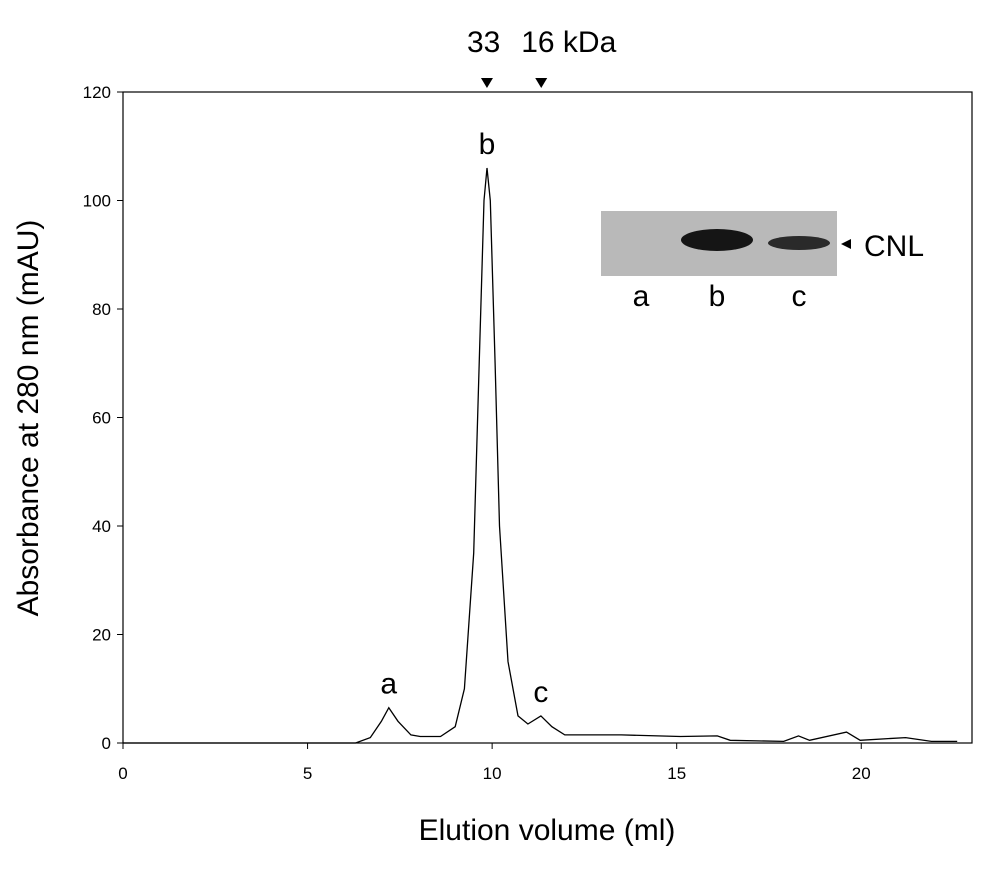 The image size is (983, 870). Describe the element at coordinates (487, 144) in the screenshot. I see `peak-label: b` at that location.